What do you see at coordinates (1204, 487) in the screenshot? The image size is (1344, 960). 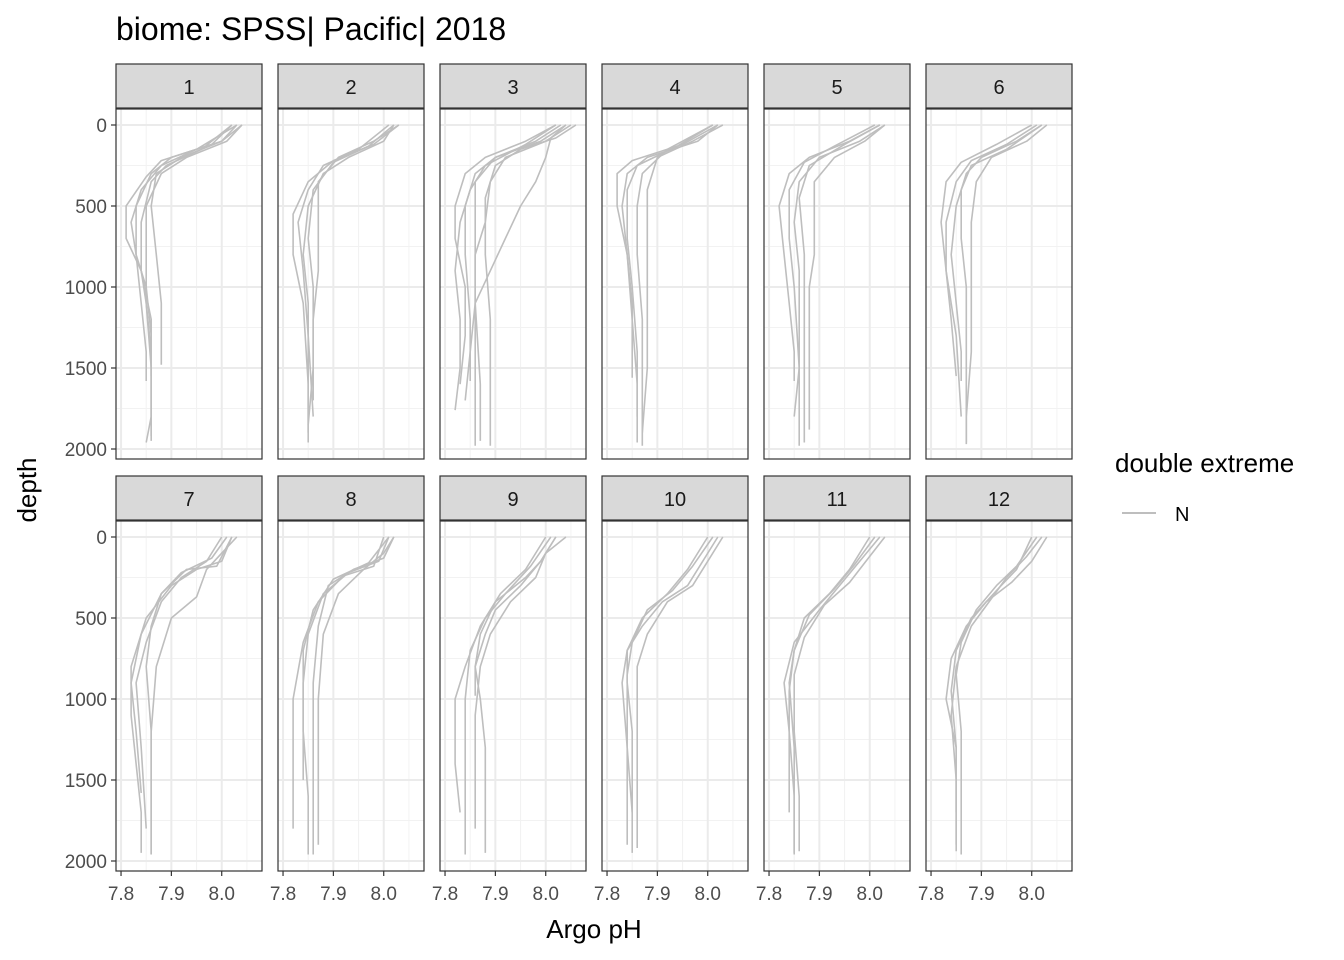 I see `legend: double extreme N` at bounding box center [1204, 487].